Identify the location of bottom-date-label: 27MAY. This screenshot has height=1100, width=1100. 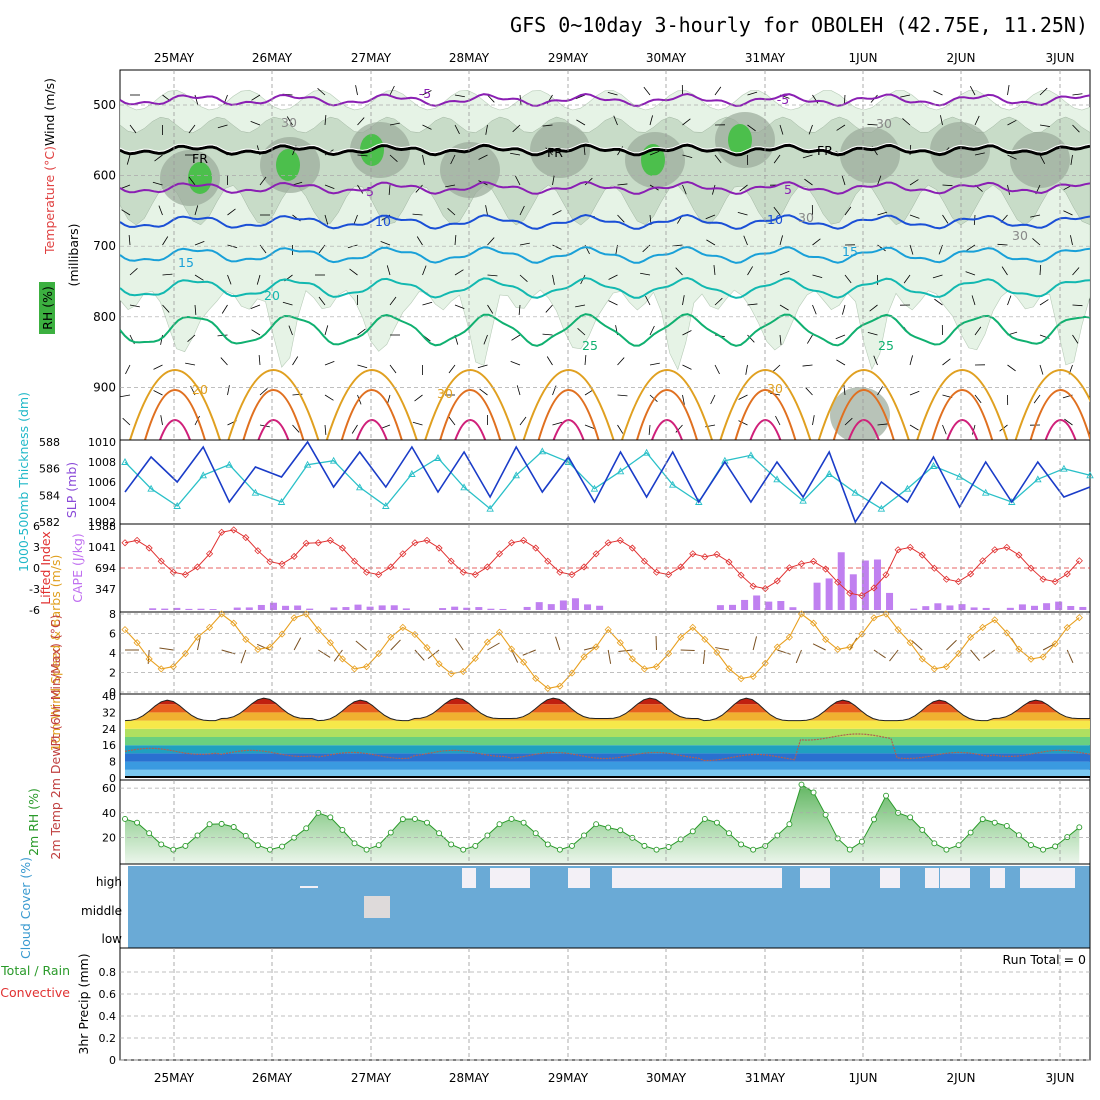
(371, 1078).